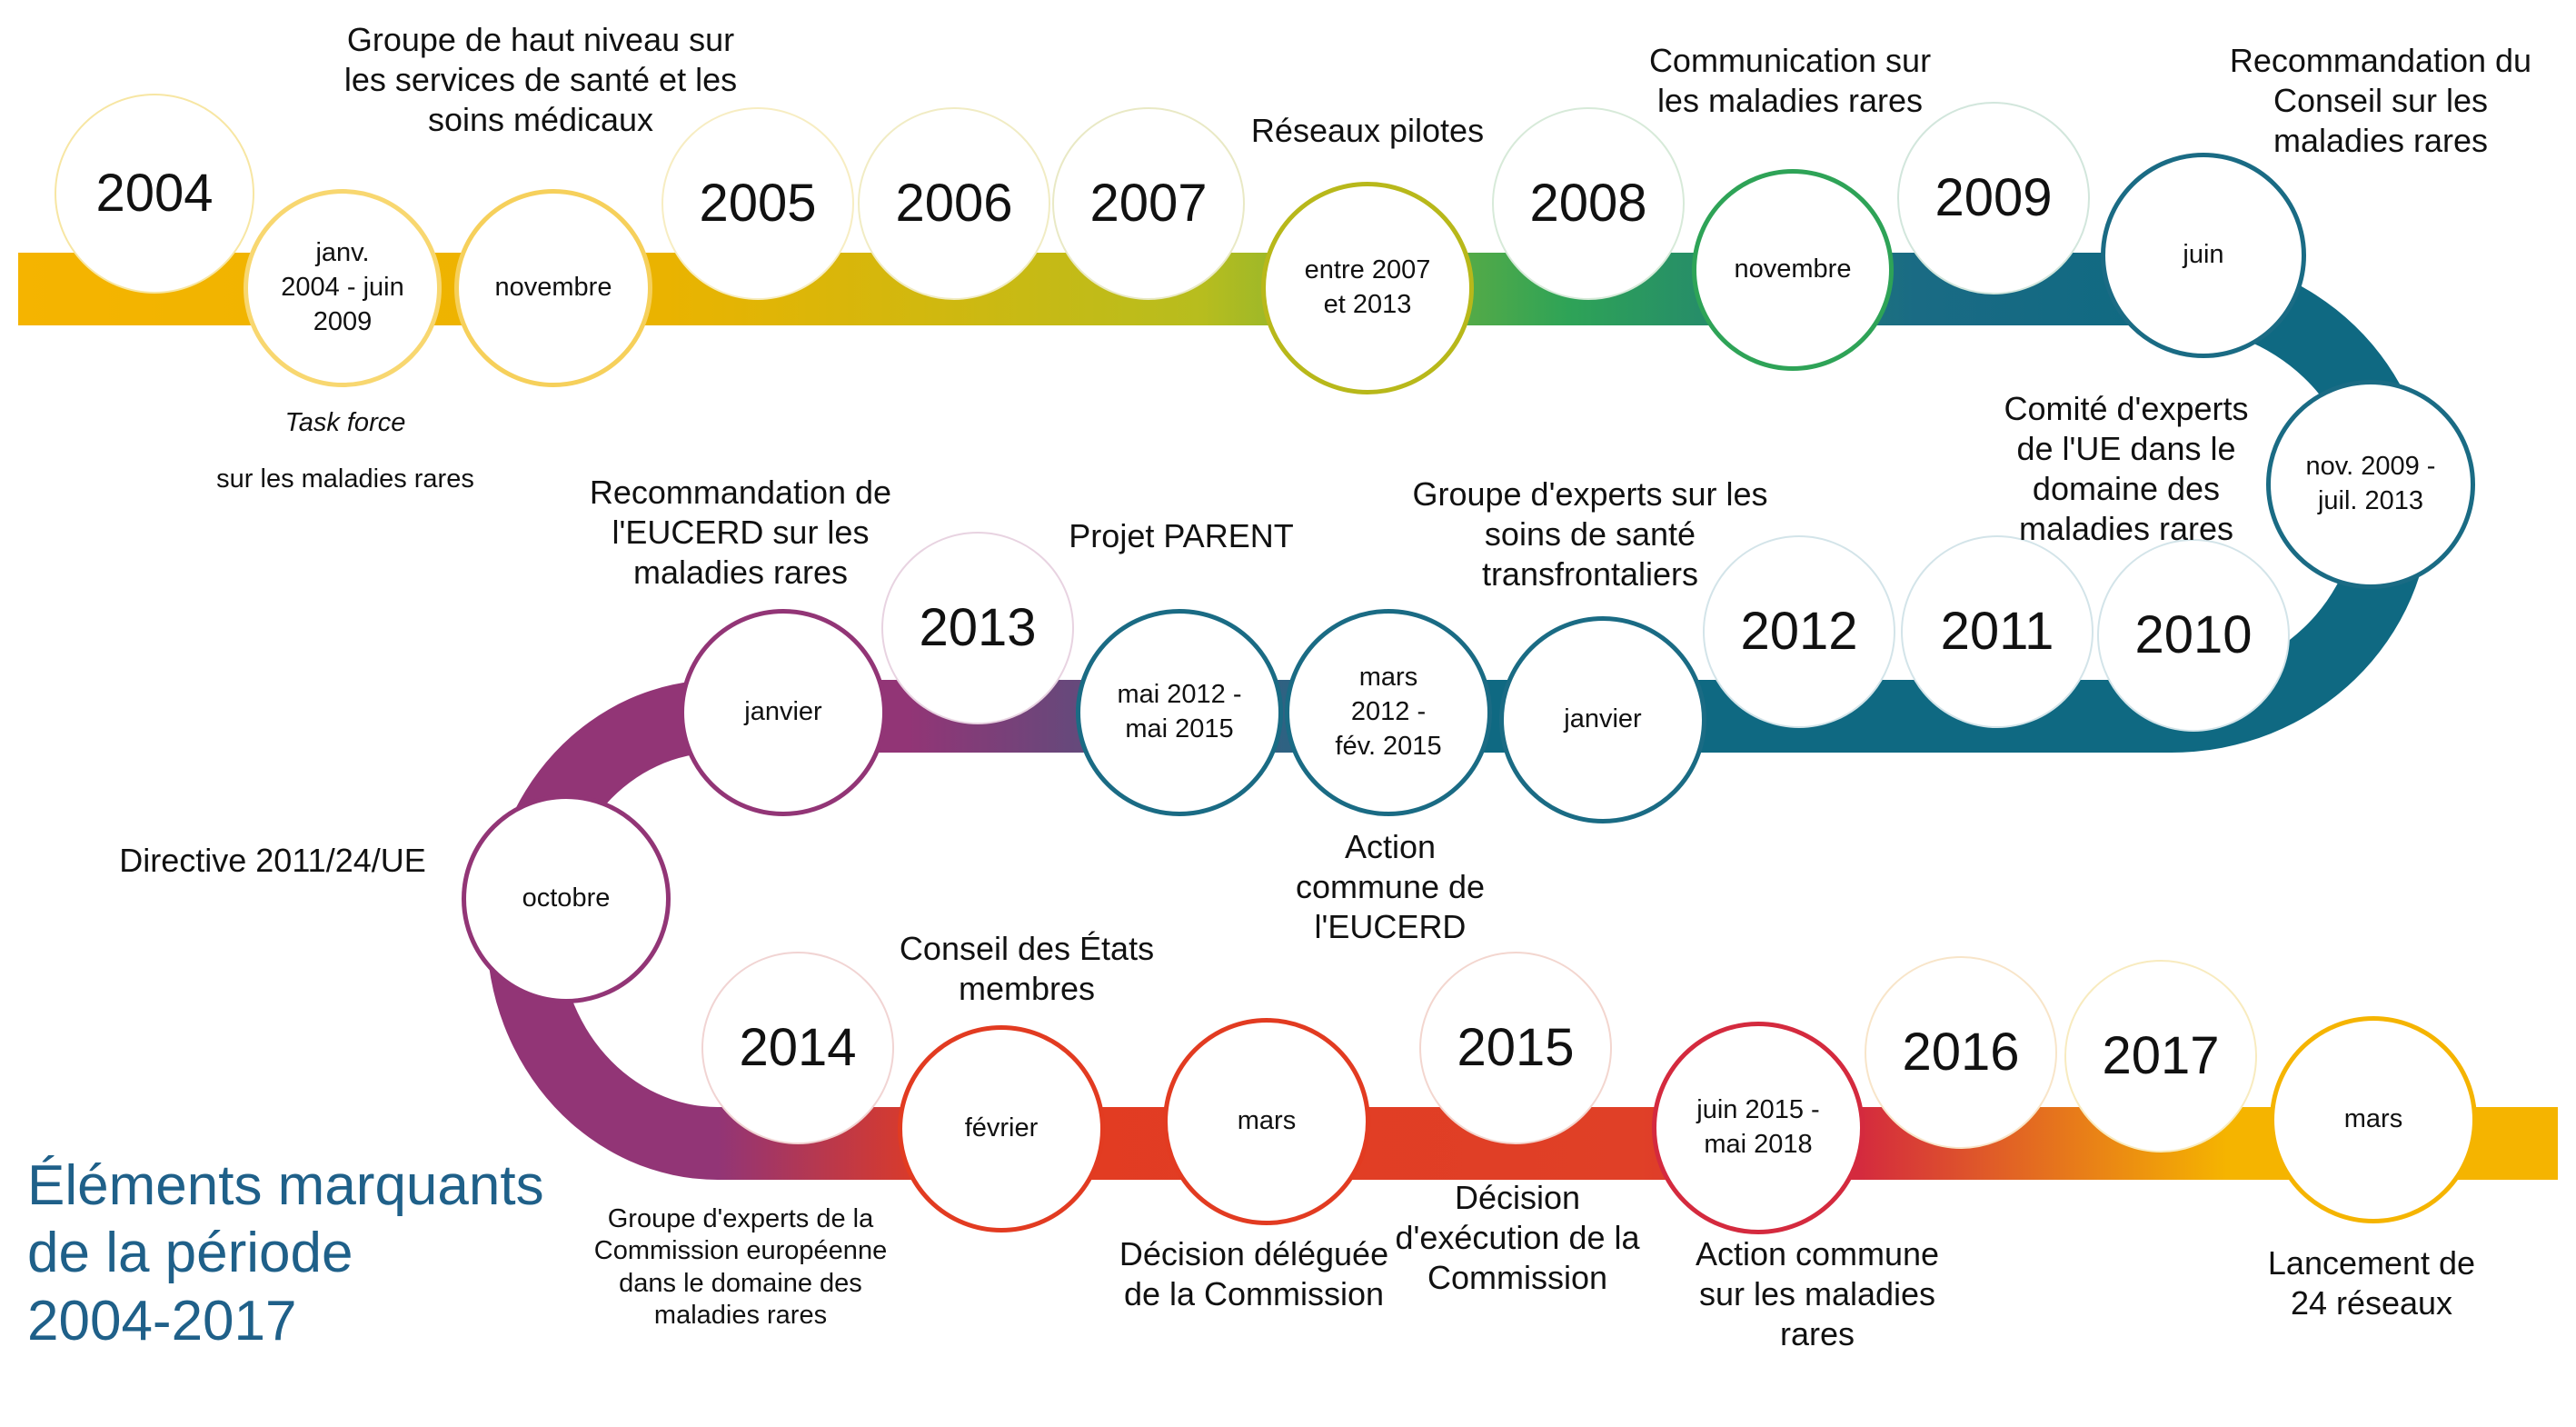 This screenshot has width=2576, height=1427. What do you see at coordinates (345, 422) in the screenshot?
I see `event-taskforce-label-italic: Task force` at bounding box center [345, 422].